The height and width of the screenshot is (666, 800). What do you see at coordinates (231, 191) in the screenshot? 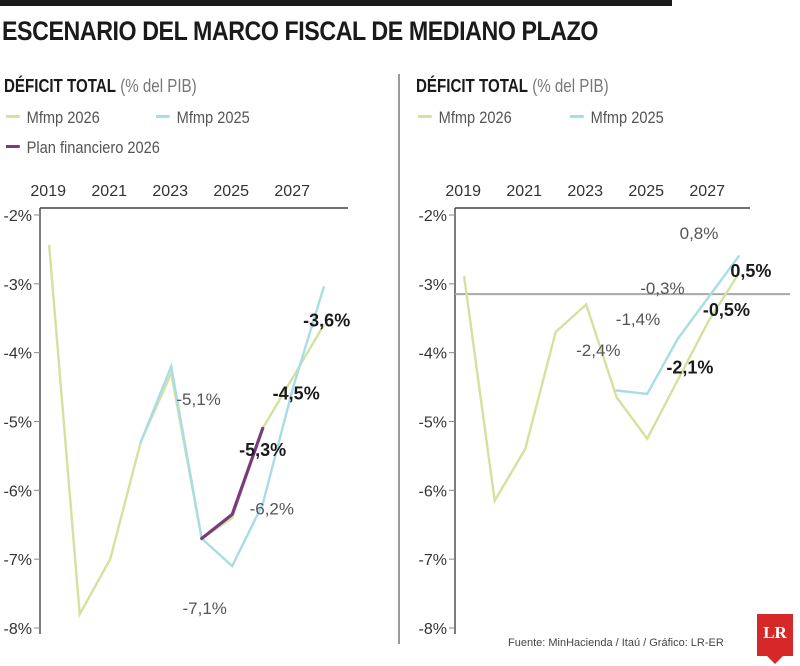
I see `chart-1-x-tick-label: 2025` at bounding box center [231, 191].